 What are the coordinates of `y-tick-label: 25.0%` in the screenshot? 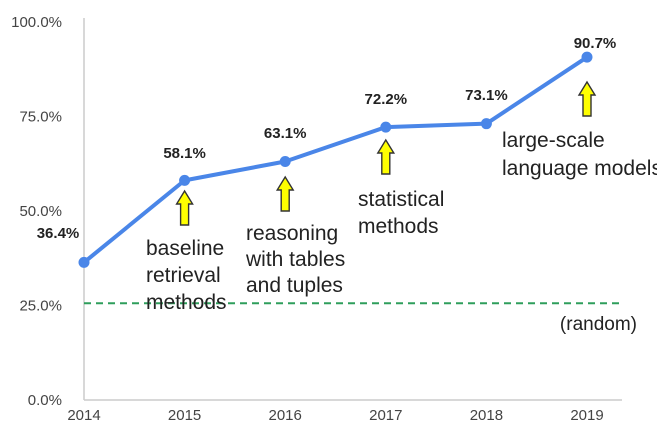 It's located at (40, 306).